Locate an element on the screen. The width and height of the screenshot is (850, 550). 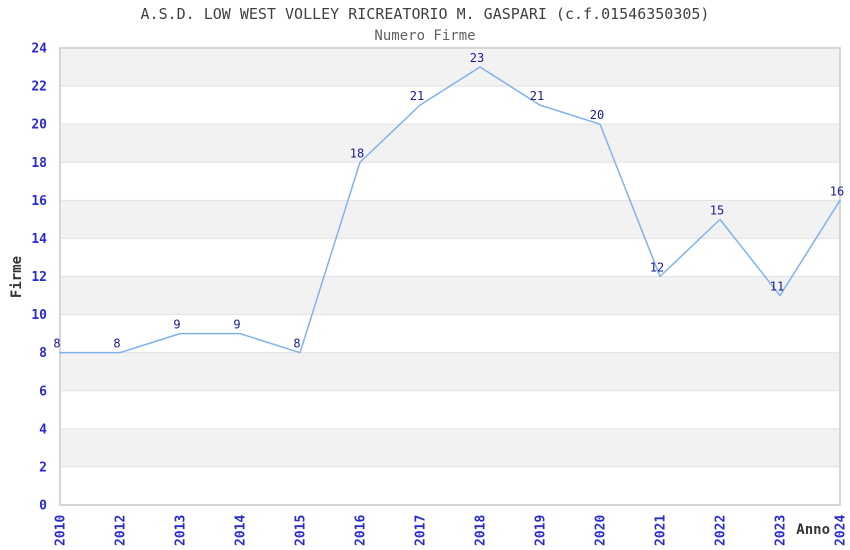
point-label: 23 is located at coordinates (477, 58).